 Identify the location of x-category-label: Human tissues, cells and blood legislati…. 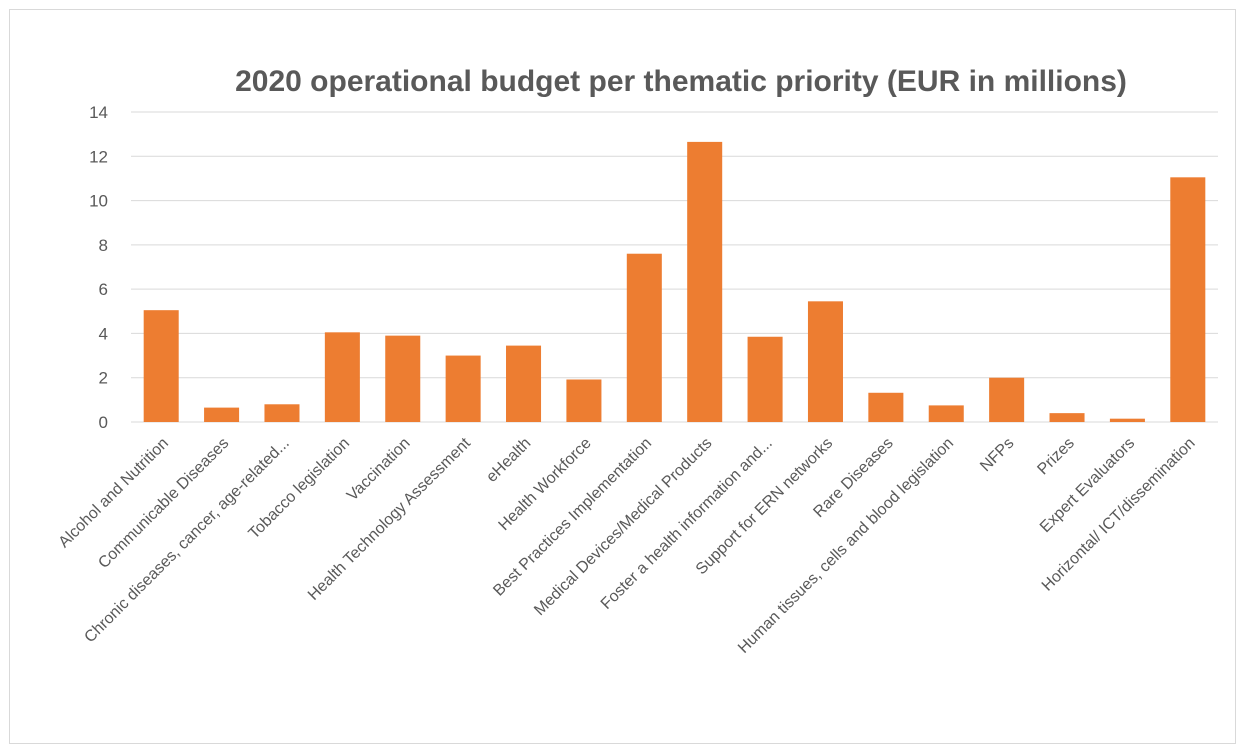
(846, 546).